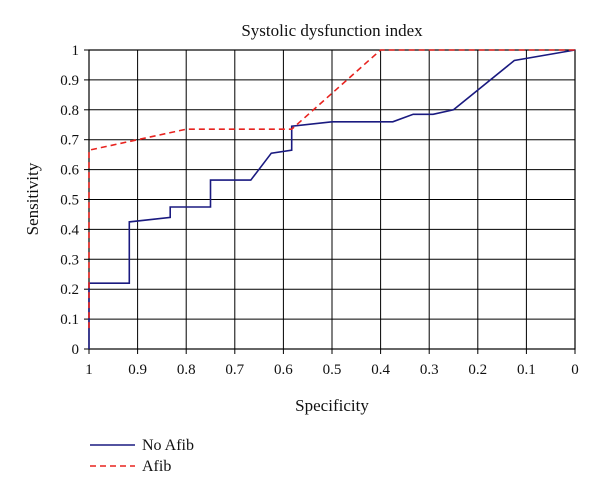 This screenshot has width=600, height=501. Describe the element at coordinates (76, 350) in the screenshot. I see `y-tick-label: 0` at that location.